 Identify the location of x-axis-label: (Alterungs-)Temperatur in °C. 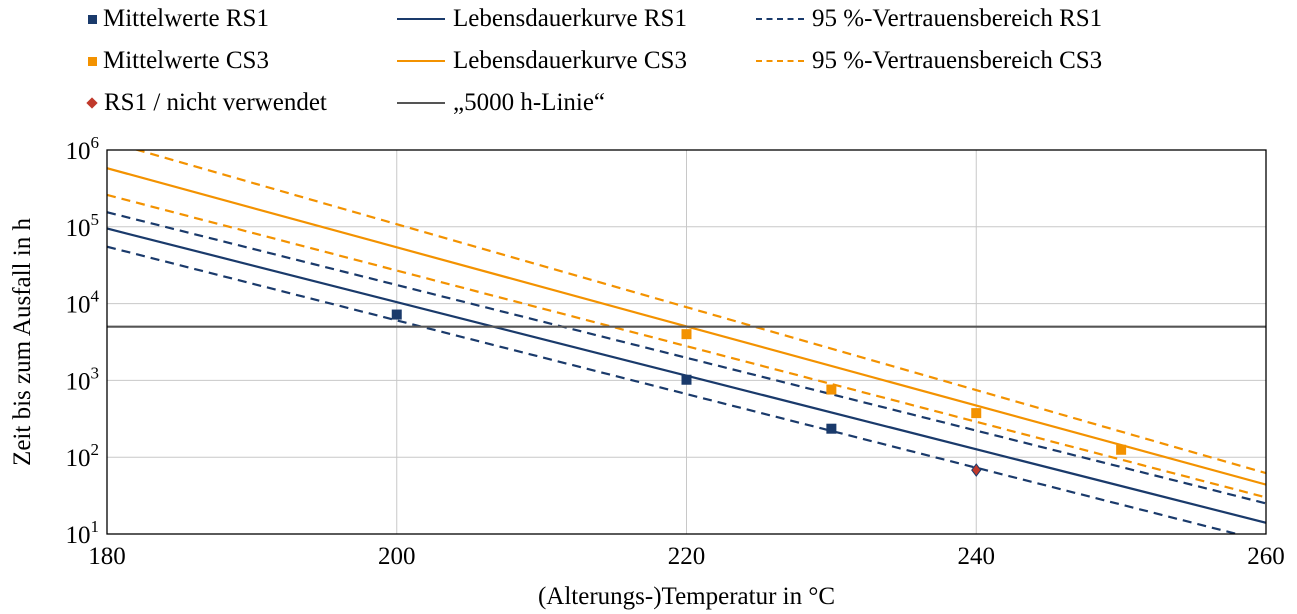
(686, 596).